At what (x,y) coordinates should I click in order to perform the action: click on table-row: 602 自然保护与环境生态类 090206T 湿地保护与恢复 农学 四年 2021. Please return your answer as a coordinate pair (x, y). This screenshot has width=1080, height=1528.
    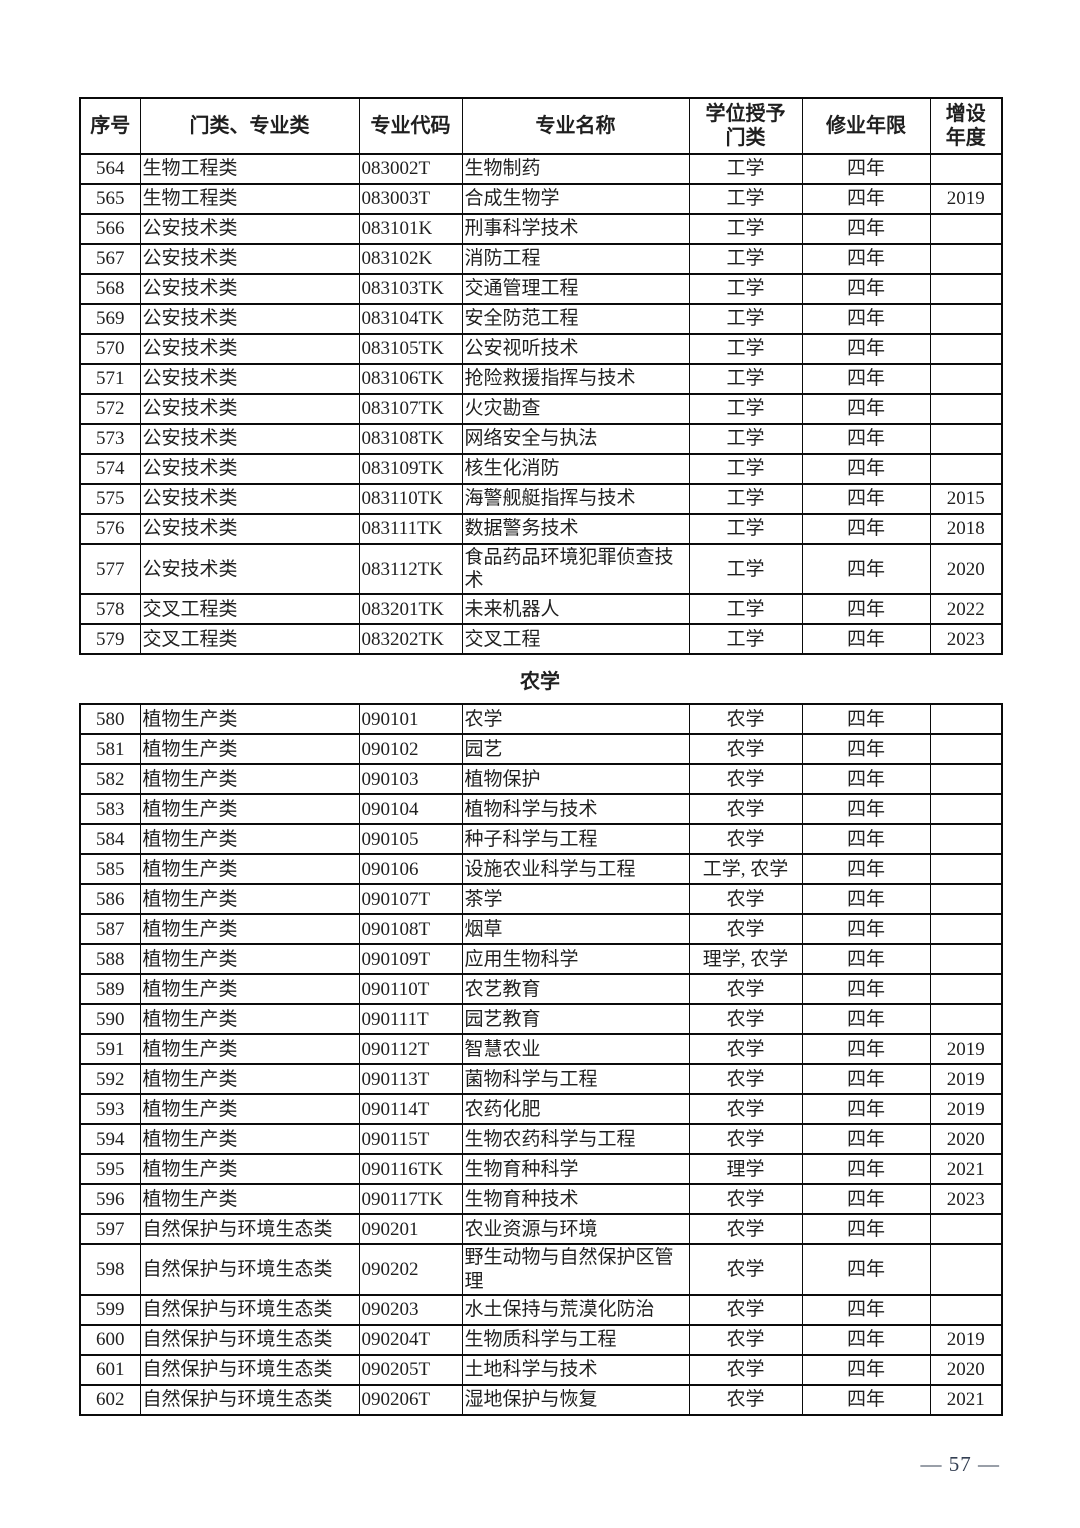
    Looking at the image, I should click on (541, 1399).